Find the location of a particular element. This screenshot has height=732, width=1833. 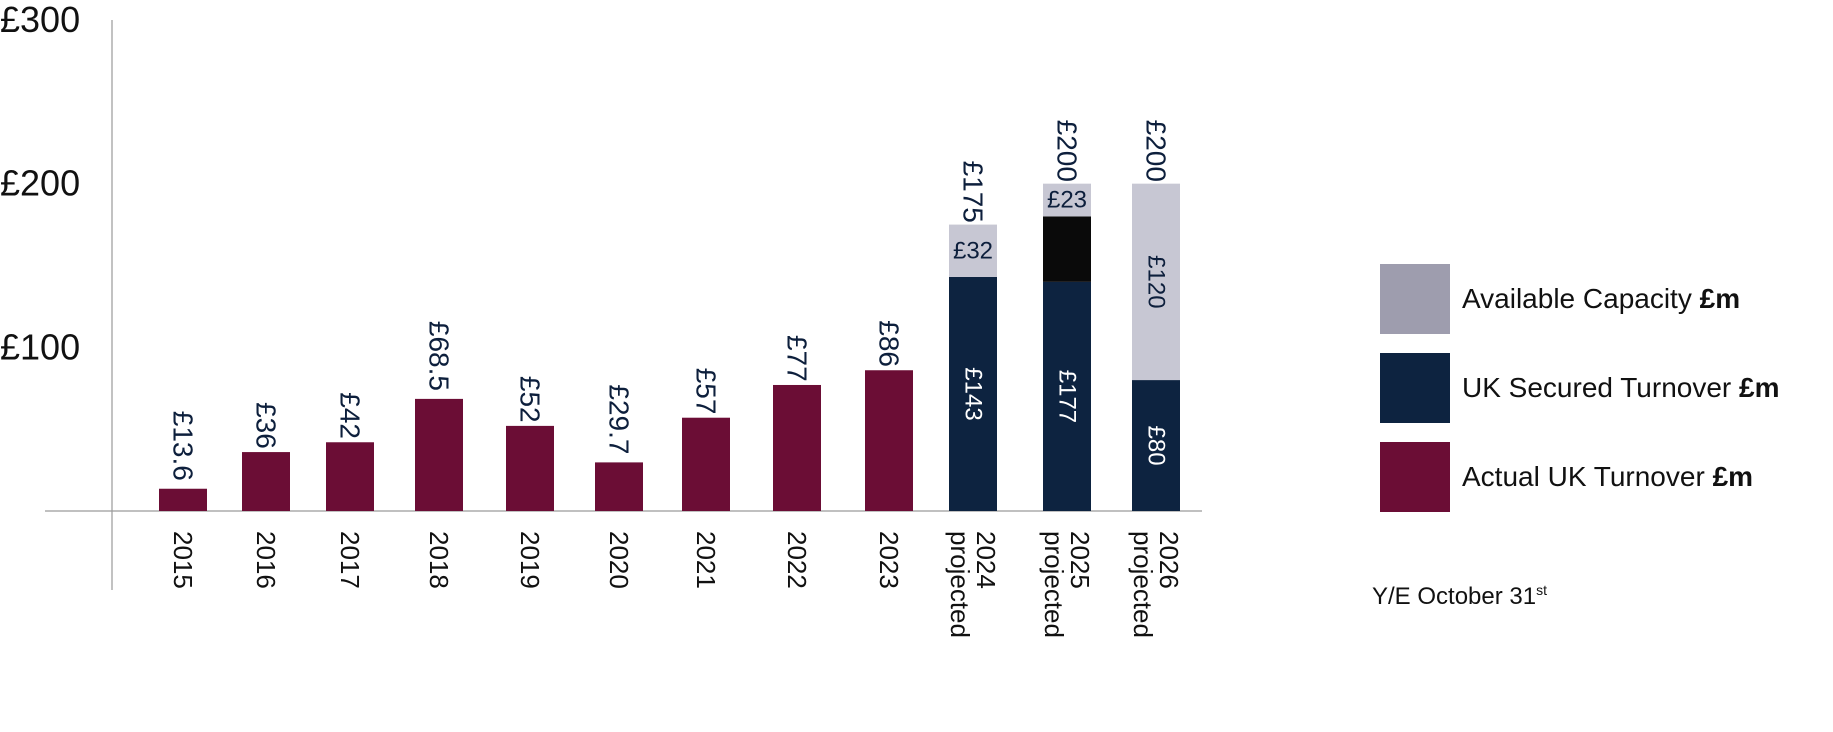

x-tick-label-part: 2022 is located at coordinates (797, 560).